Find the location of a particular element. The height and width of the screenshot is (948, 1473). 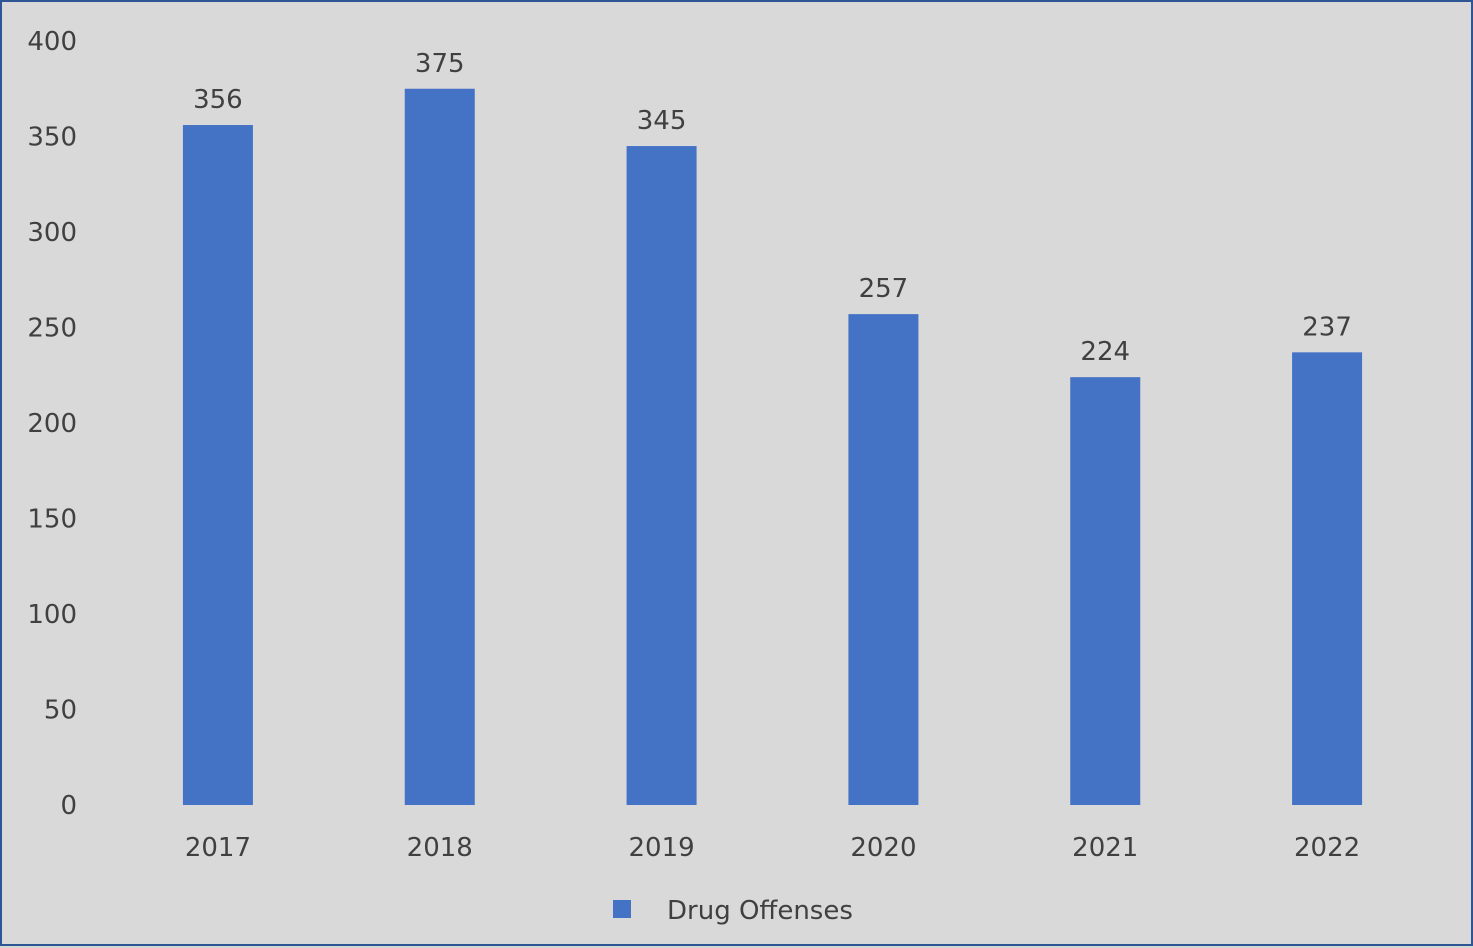

x-tick-label: 2017 is located at coordinates (218, 848).